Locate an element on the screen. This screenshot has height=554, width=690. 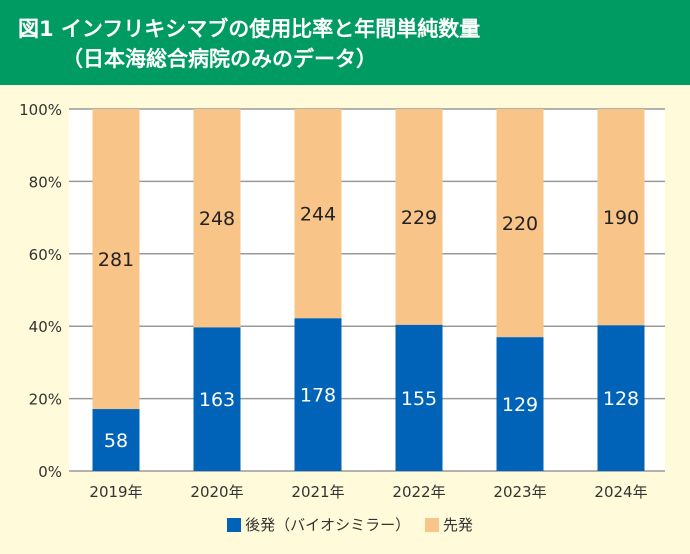
x-tick-label: 2019年 is located at coordinates (115, 492).